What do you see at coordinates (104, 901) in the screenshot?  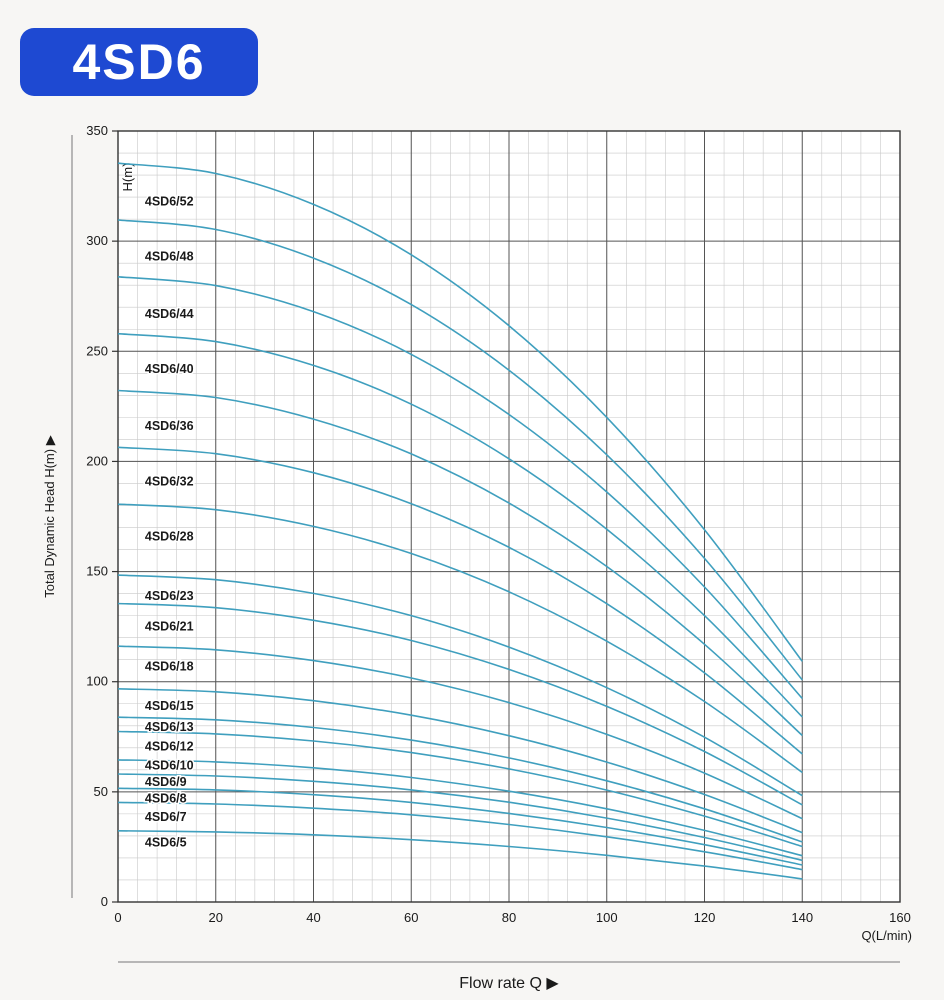 I see `y-tick-label: 0` at bounding box center [104, 901].